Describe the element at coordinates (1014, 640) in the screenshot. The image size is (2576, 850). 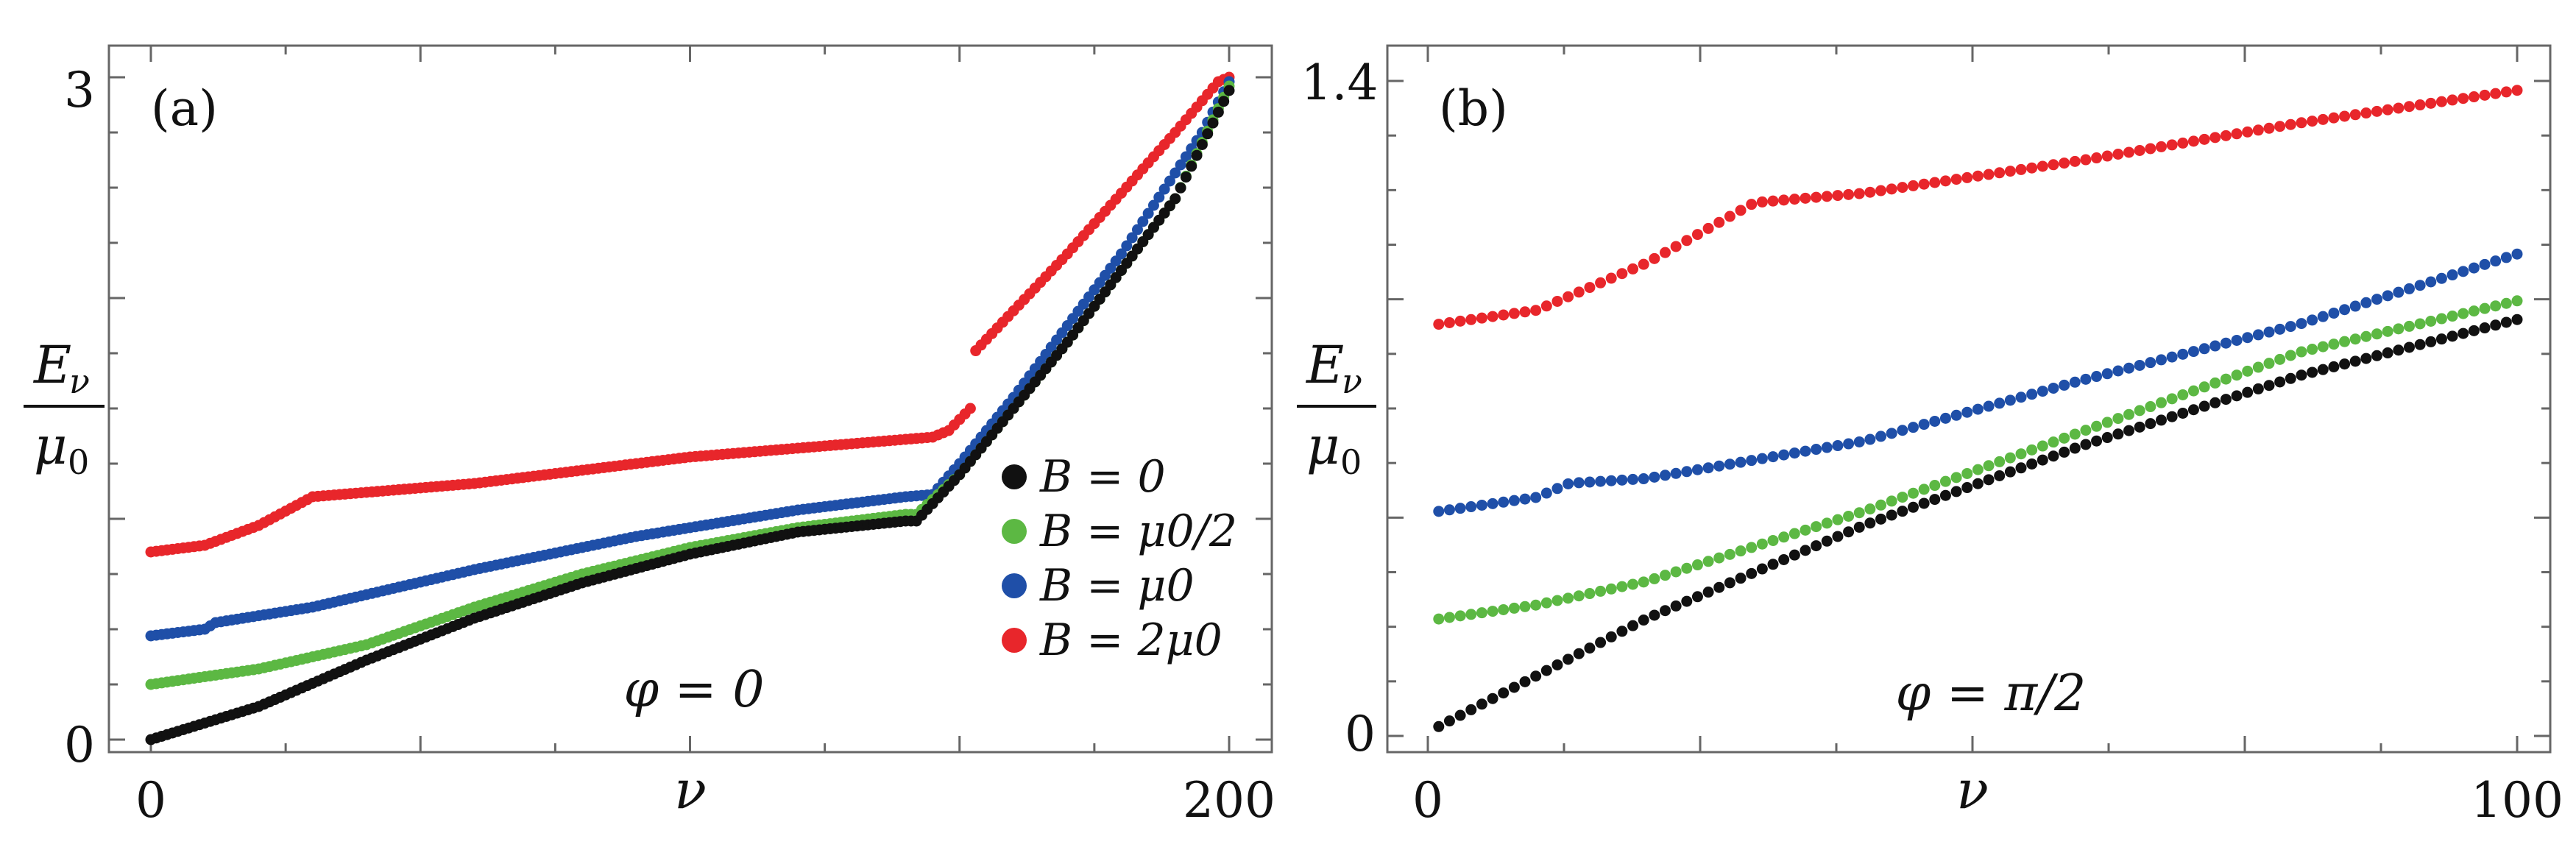
I see `legend-marker` at that location.